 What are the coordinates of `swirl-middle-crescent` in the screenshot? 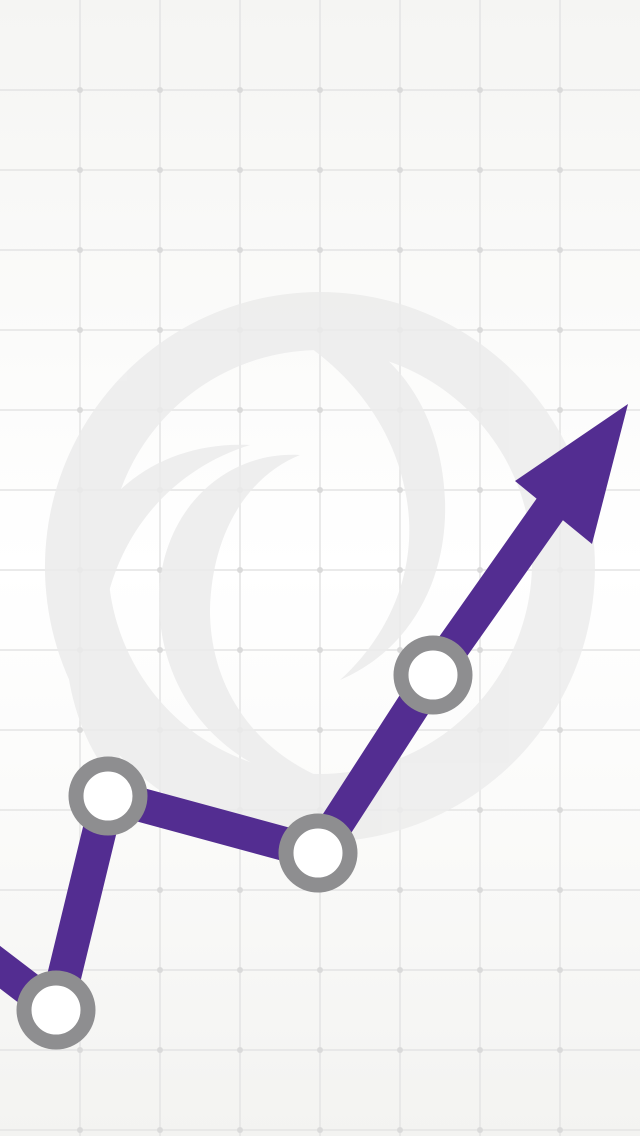 It's located at (343, 495).